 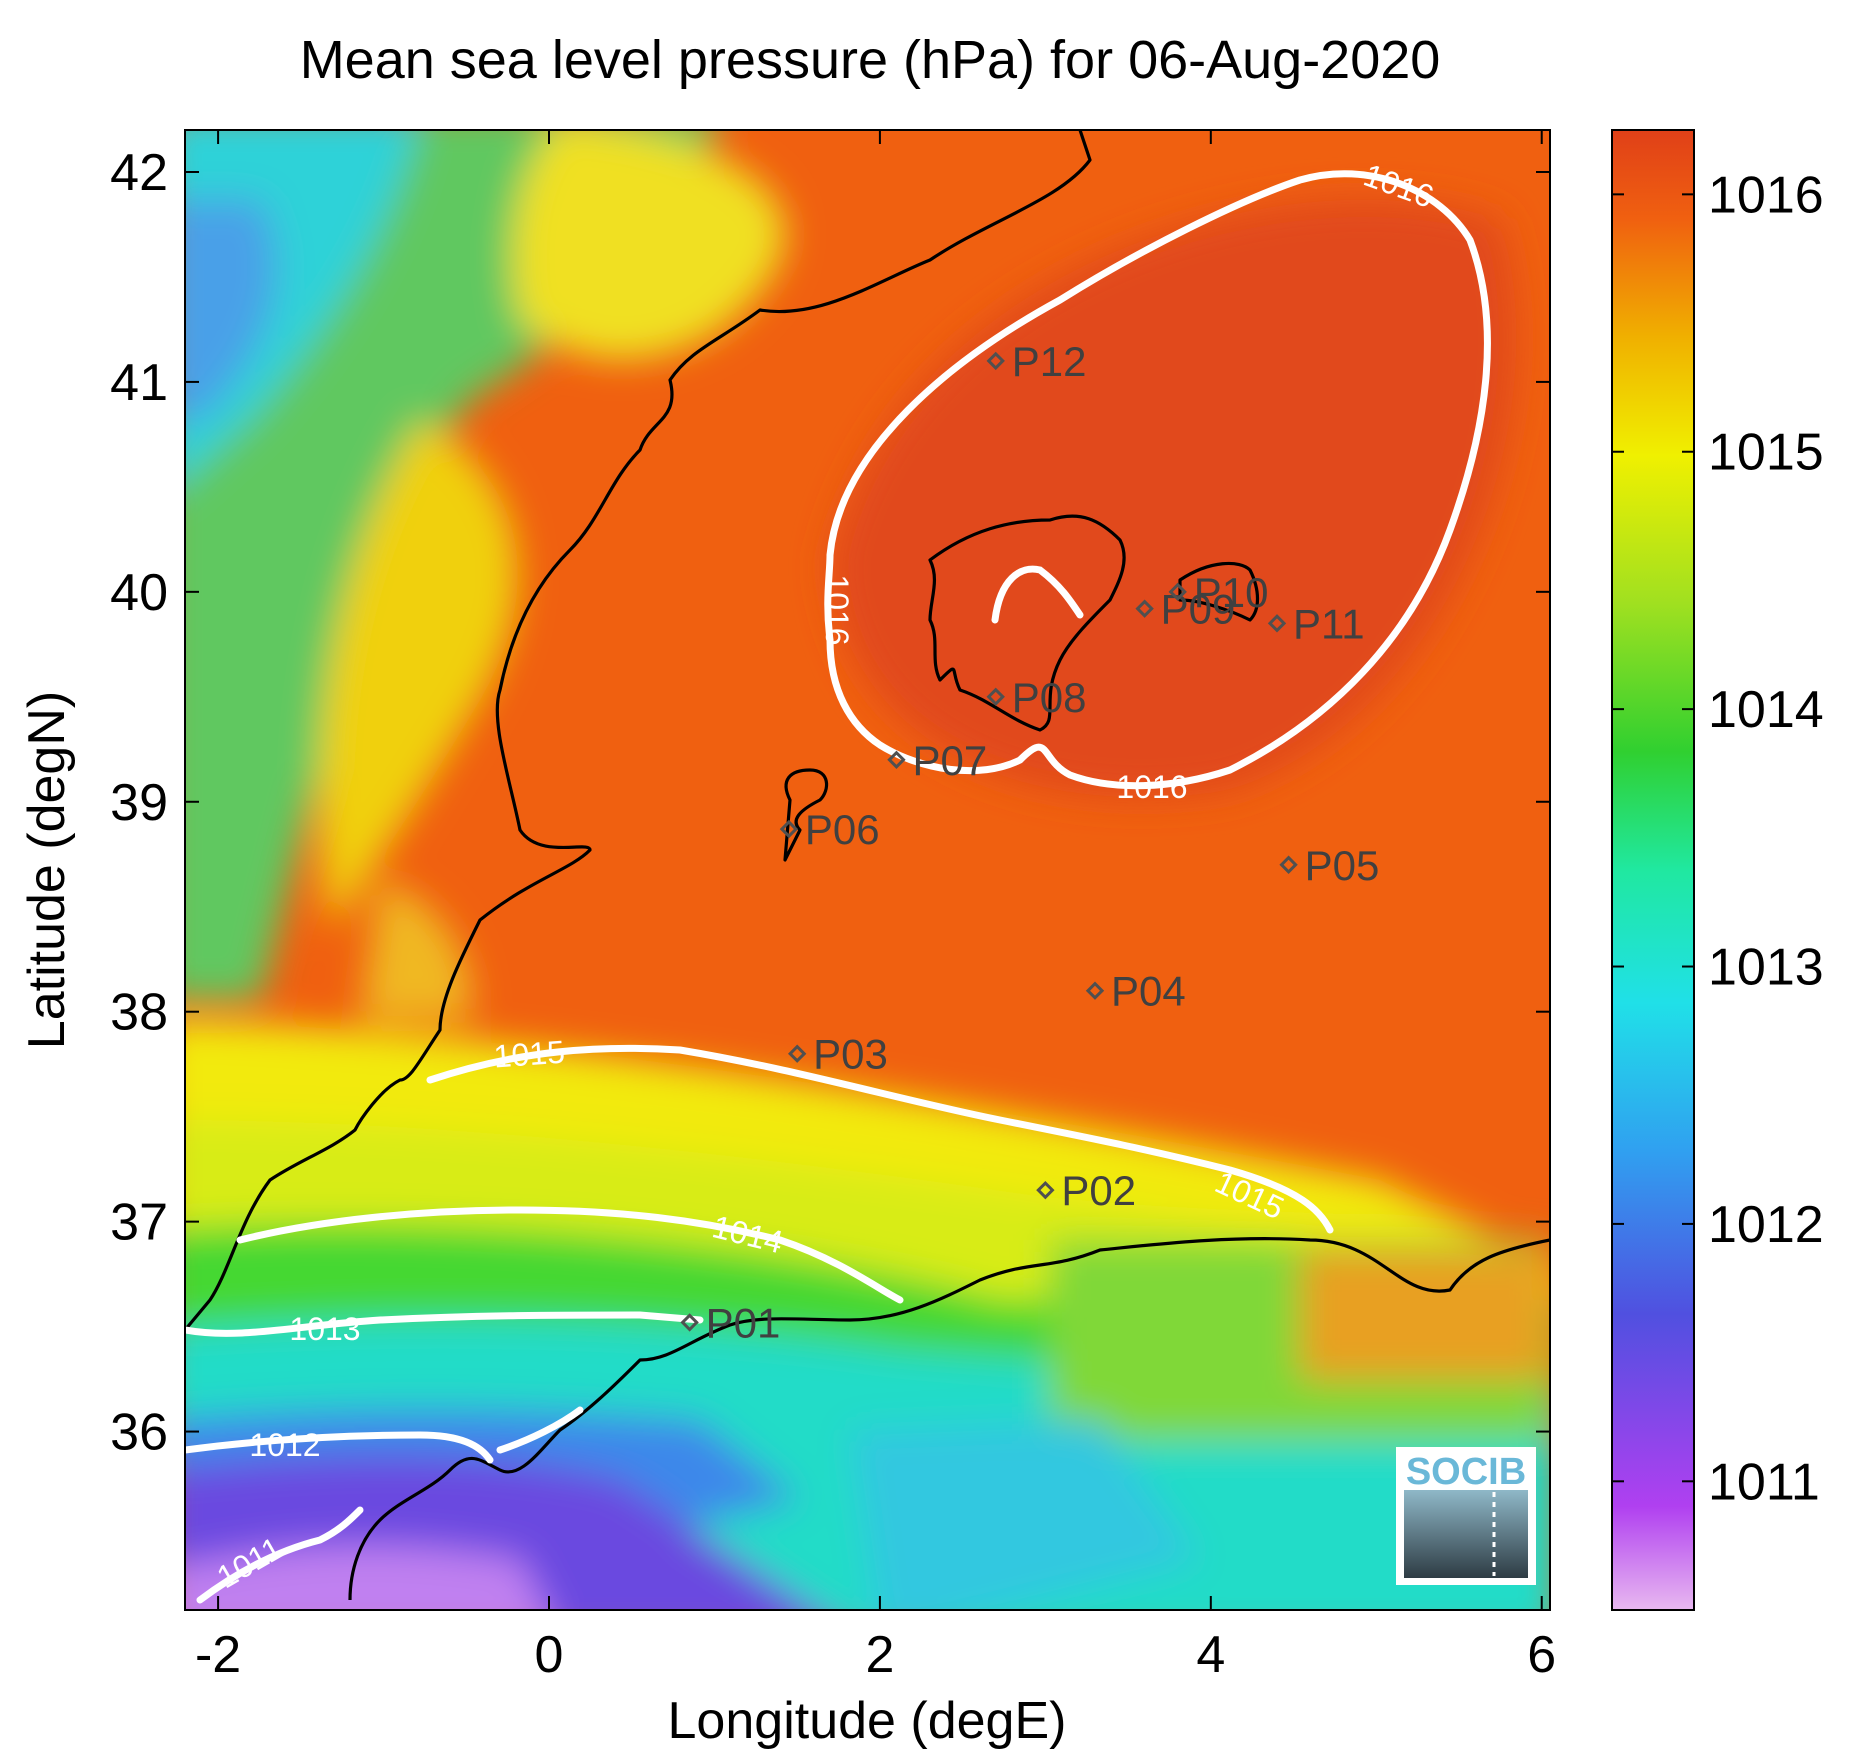 I want to click on socib-logo-text: SOCIB, so click(x=1466, y=1472).